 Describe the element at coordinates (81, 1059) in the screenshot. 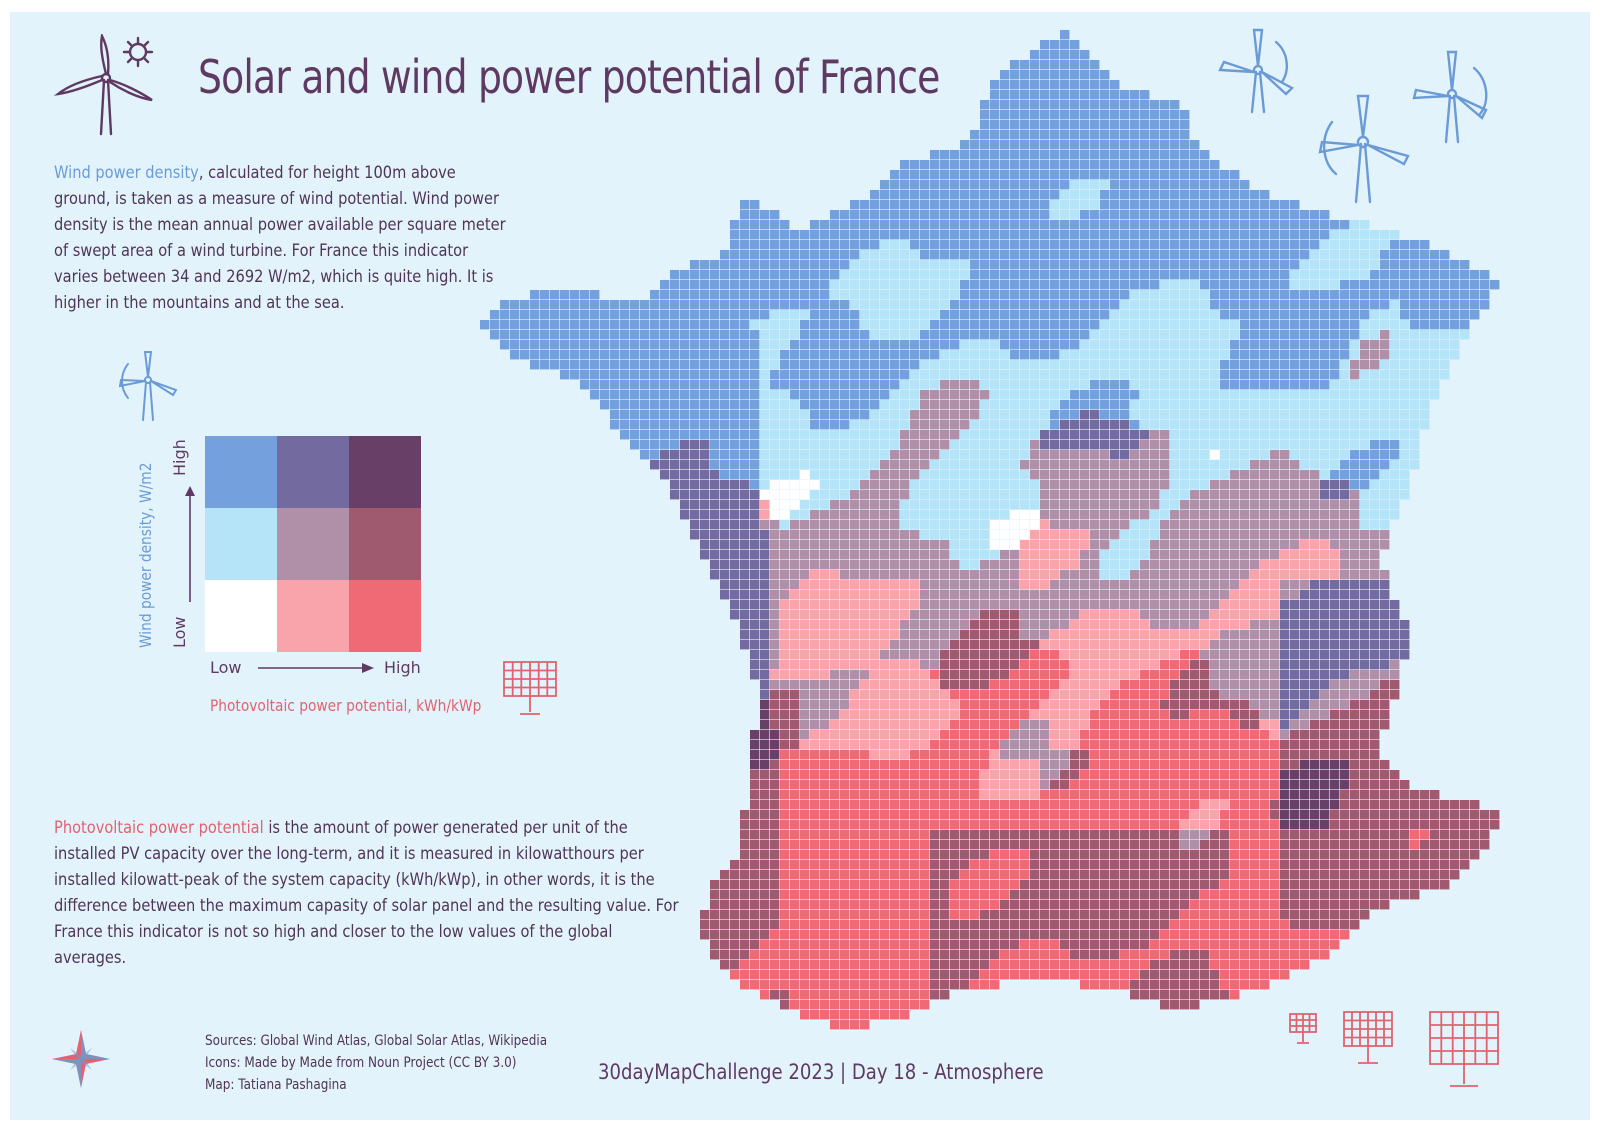

I see `compass-rose-icon` at that location.